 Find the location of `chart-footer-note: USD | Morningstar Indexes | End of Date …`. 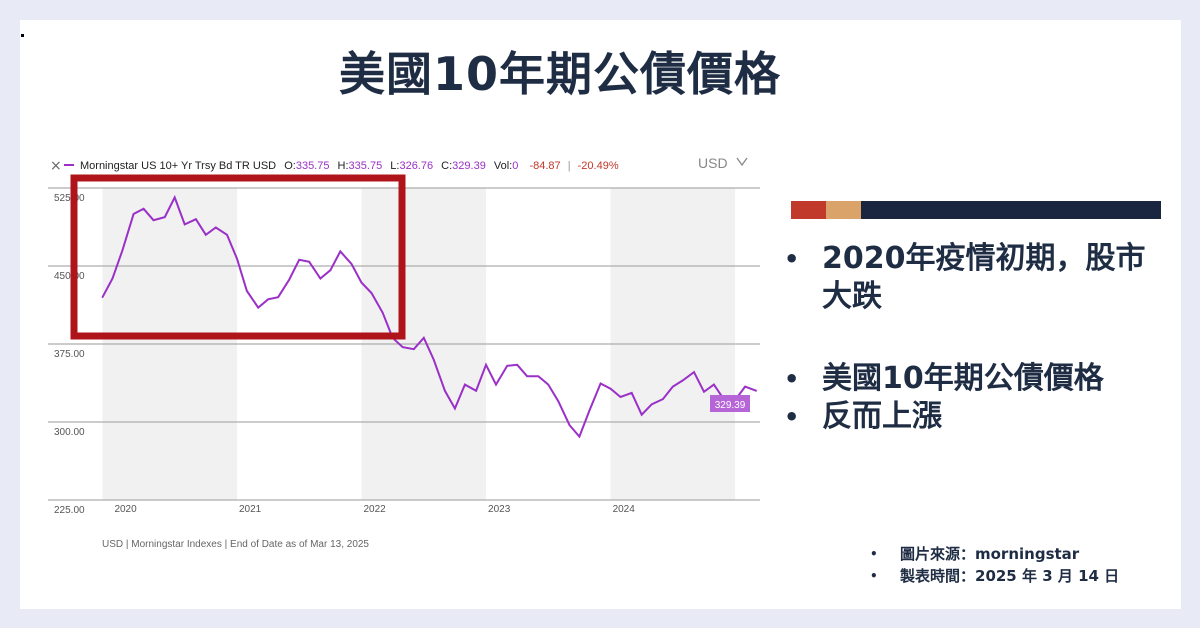

chart-footer-note: USD | Morningstar Indexes | End of Date … is located at coordinates (235, 544).